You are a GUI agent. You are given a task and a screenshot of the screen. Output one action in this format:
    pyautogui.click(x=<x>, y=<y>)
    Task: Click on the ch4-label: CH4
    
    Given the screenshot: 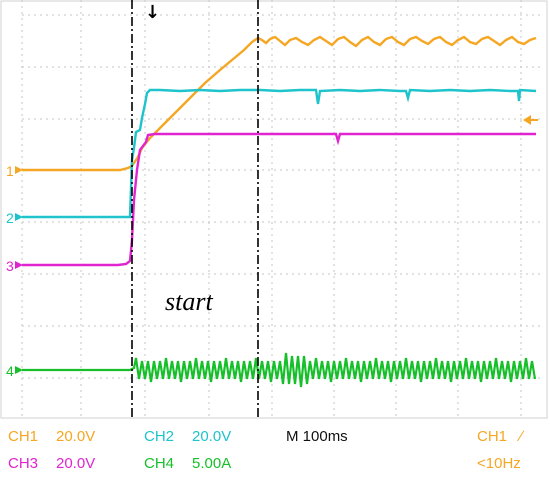 What is the action you would take?
    pyautogui.click(x=159, y=463)
    